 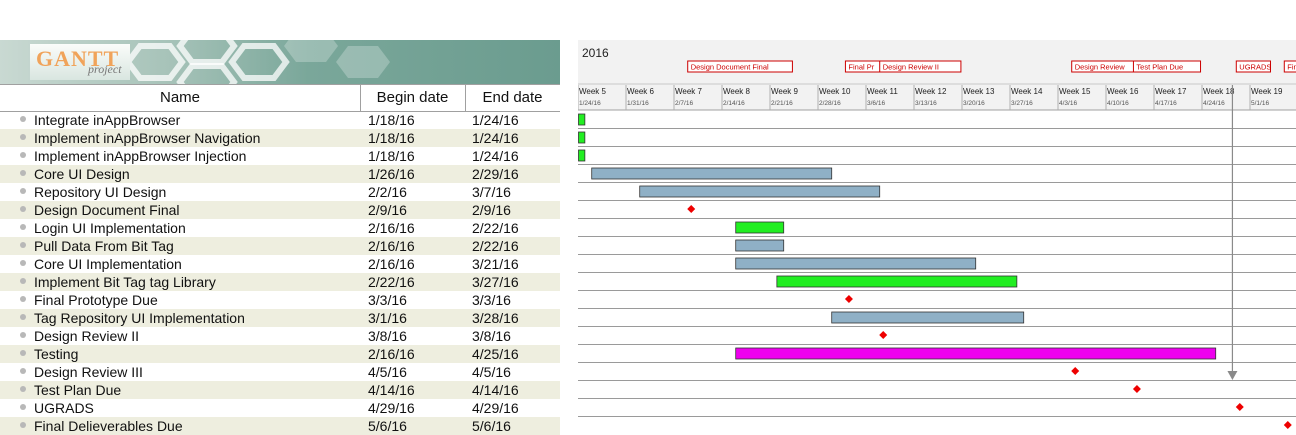 What do you see at coordinates (495, 138) in the screenshot?
I see `task-end-date: 1/24/16` at bounding box center [495, 138].